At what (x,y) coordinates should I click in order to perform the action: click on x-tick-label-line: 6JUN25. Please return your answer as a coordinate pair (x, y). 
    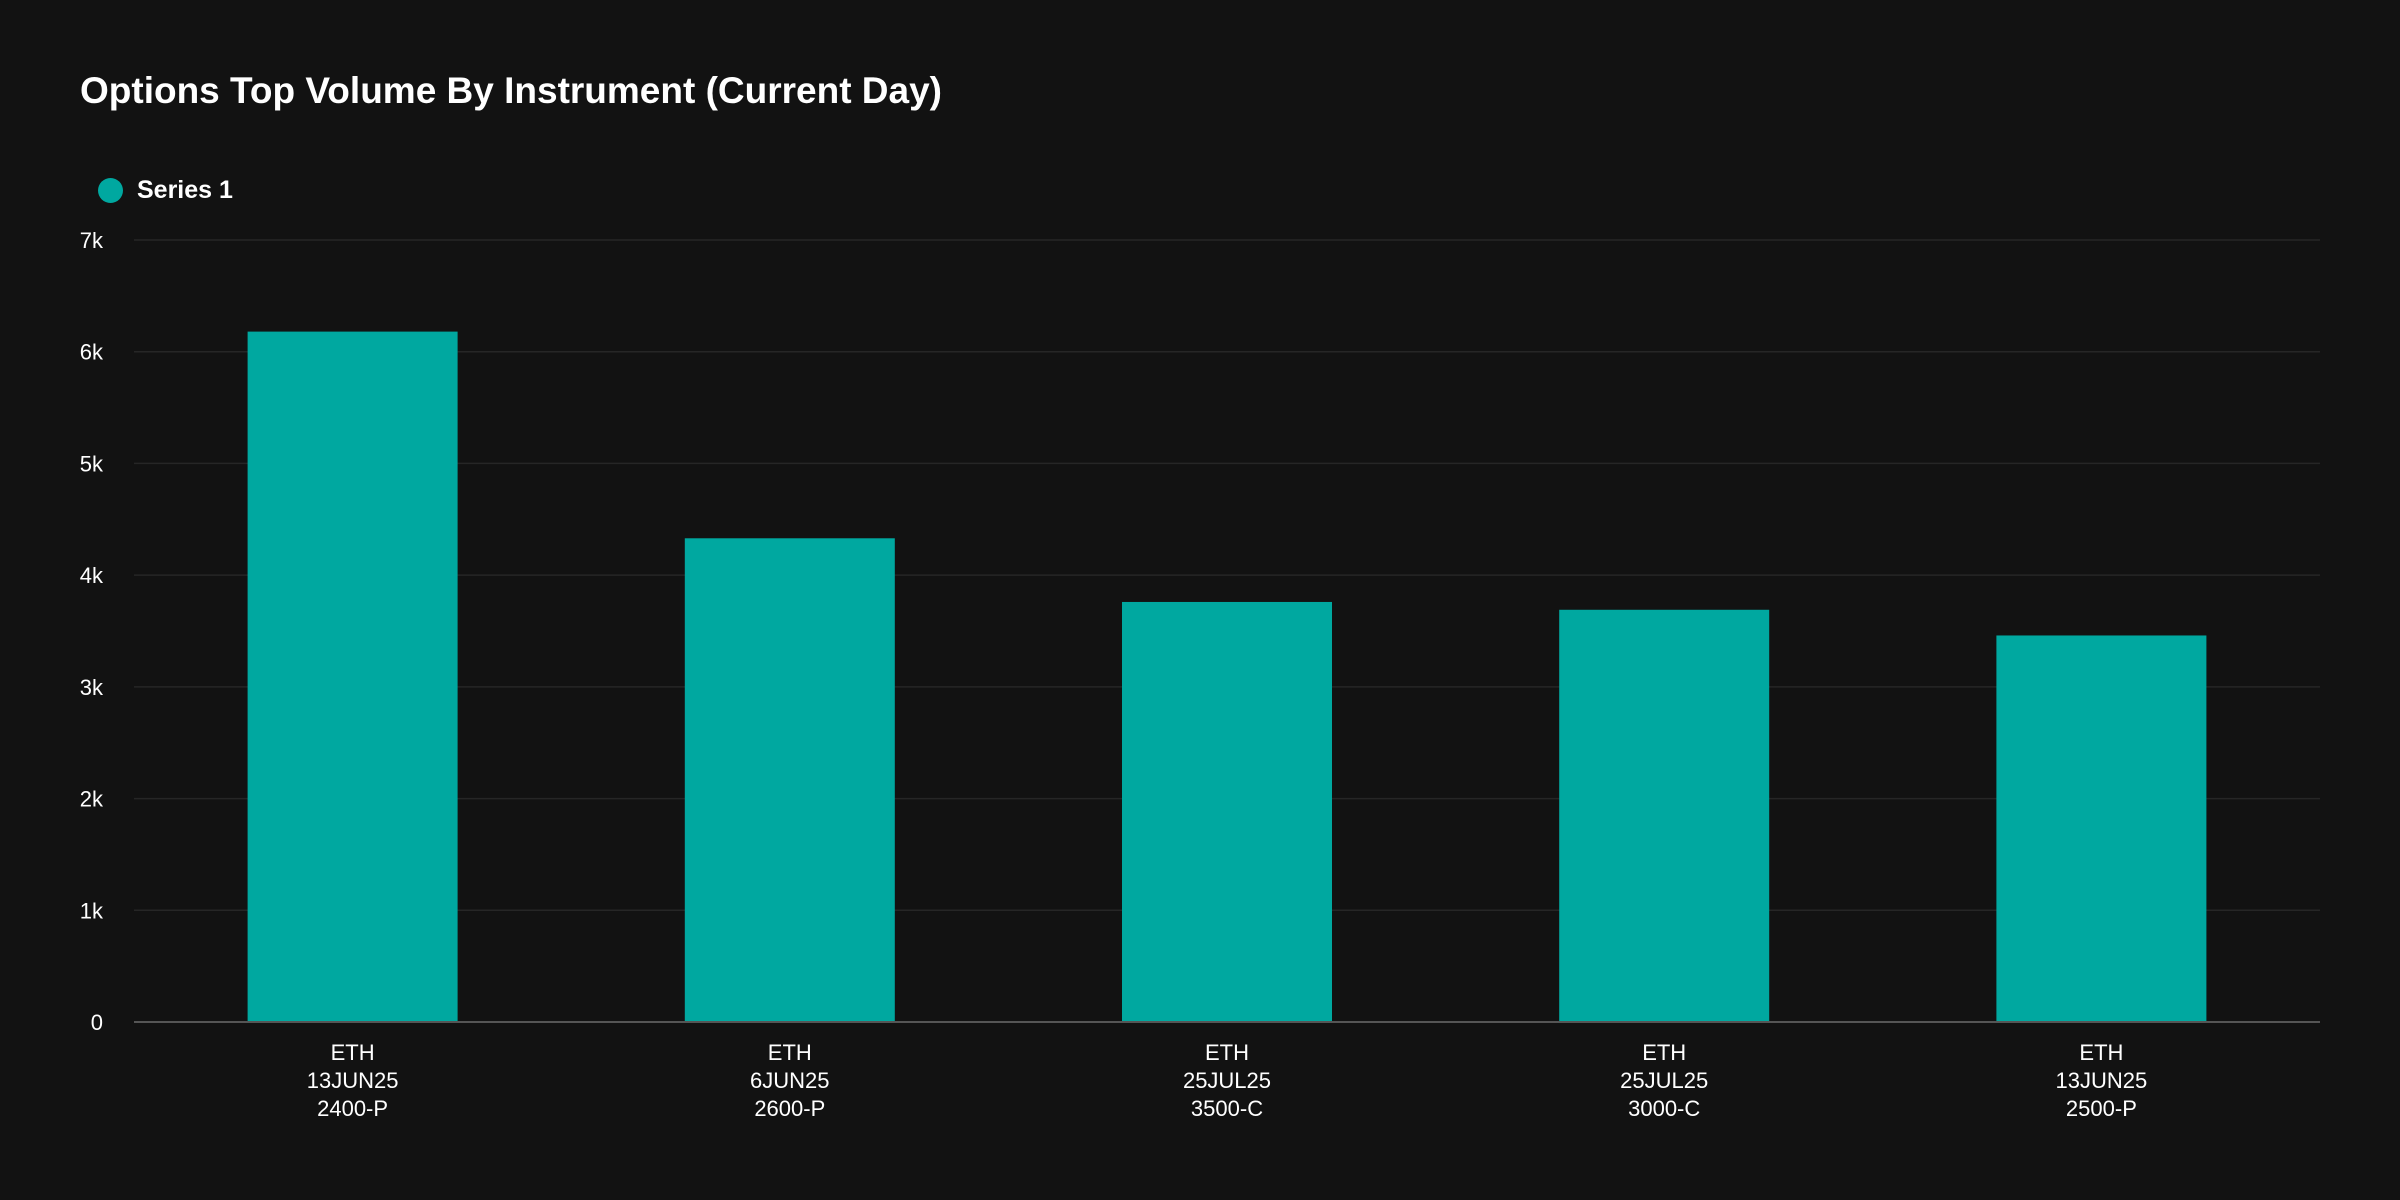
    Looking at the image, I should click on (789, 1080).